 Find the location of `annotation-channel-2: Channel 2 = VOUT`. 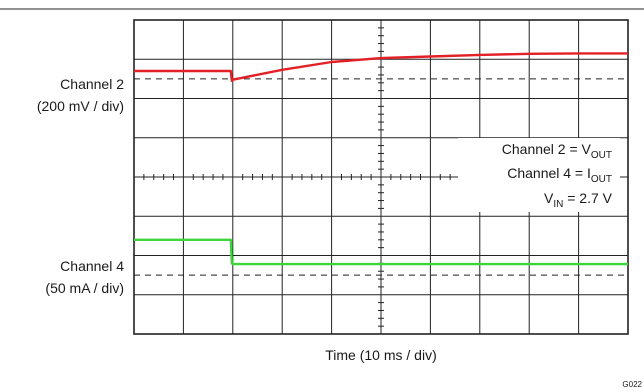

annotation-channel-2: Channel 2 = VOUT is located at coordinates (557, 151).